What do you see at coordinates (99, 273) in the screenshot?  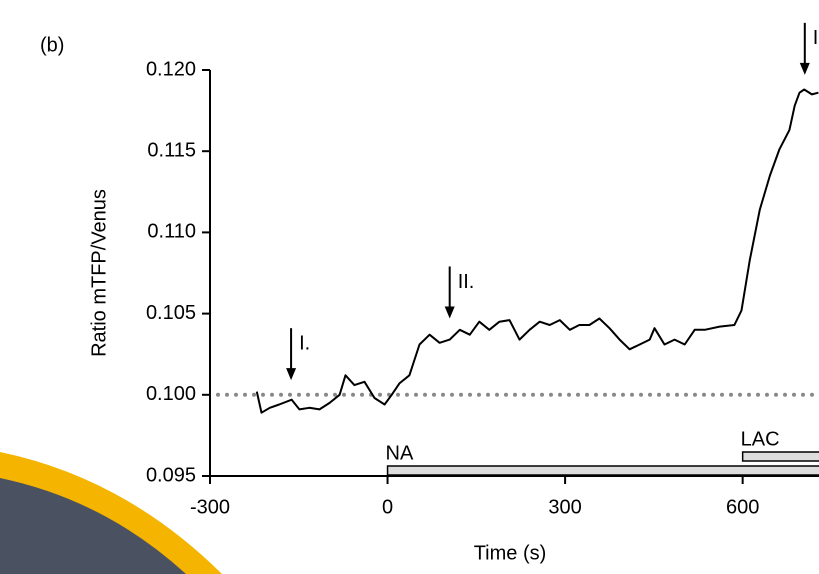 I see `y-axis-label: Ratio mTFP/Venus` at bounding box center [99, 273].